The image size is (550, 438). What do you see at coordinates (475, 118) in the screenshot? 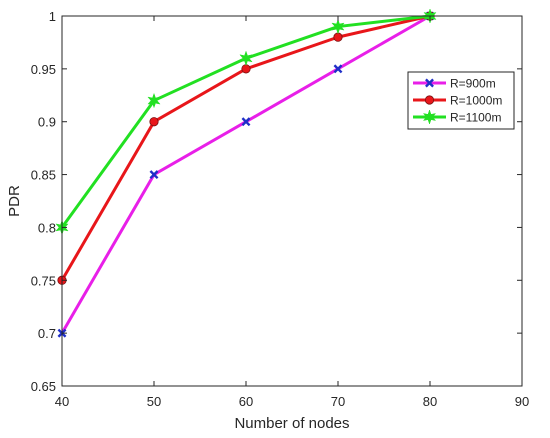
I see `legend-label-3: R=1100m` at bounding box center [475, 118].